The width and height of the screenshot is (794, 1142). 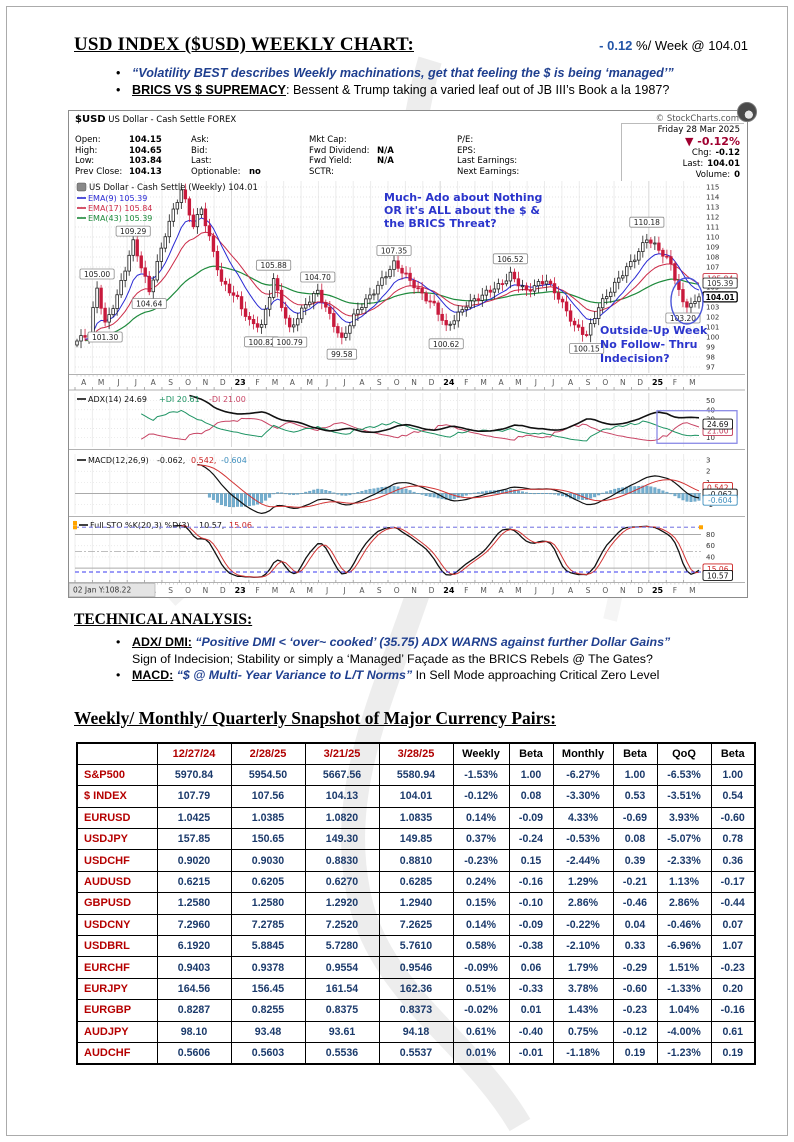 I want to click on pair-value: 5970.84, so click(x=194, y=775).